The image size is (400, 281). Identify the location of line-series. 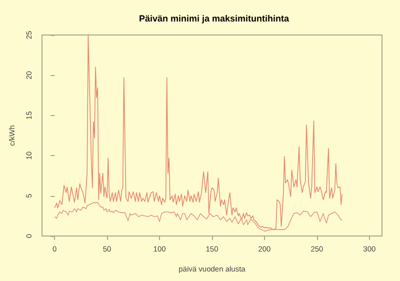
(198, 217).